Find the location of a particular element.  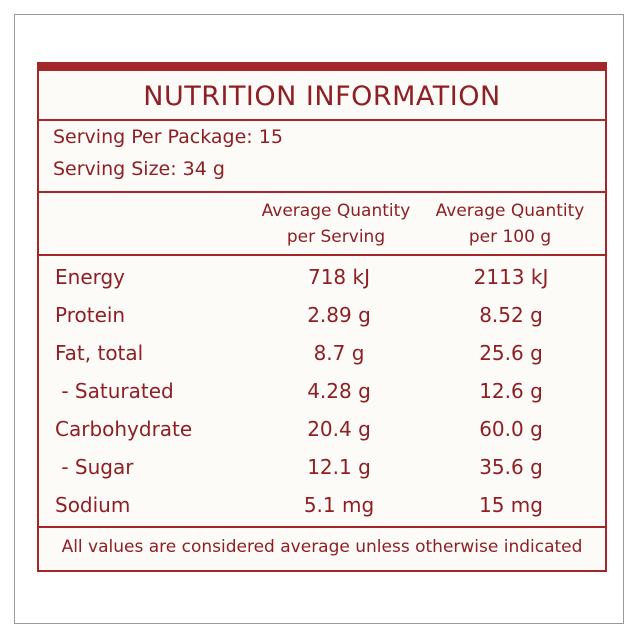

table-row: Sodium 5.1 mg 15 mg is located at coordinates (322, 505).